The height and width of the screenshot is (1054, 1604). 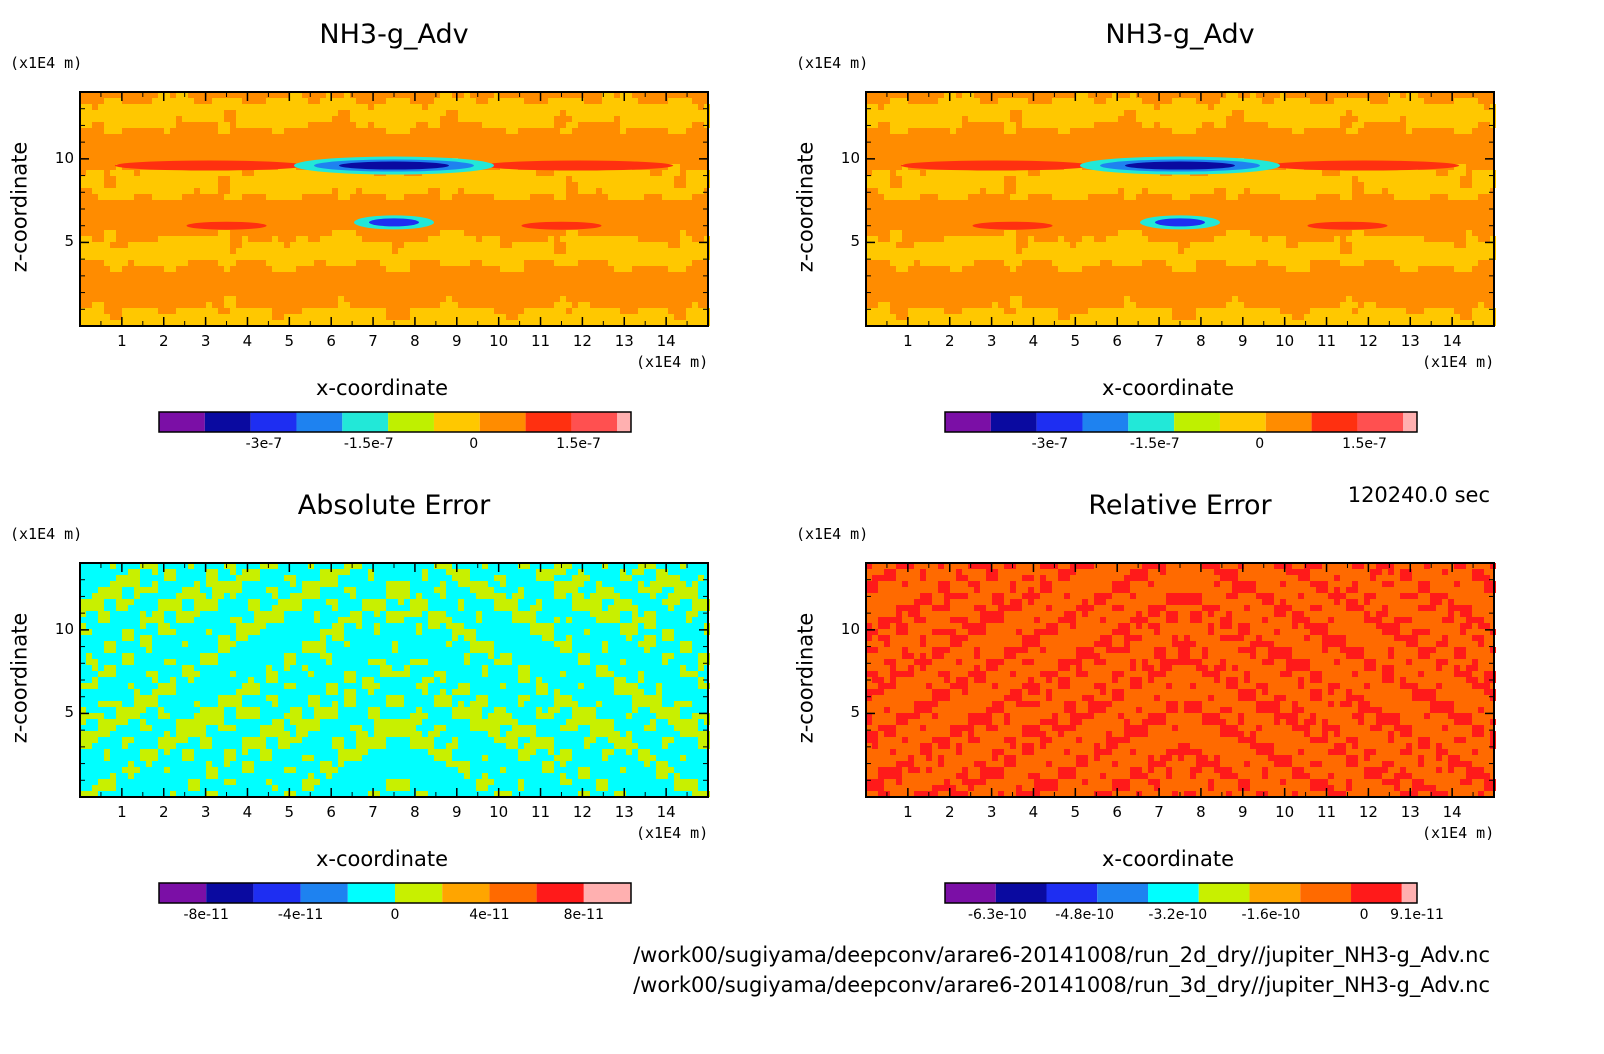 I want to click on anomaly-core, so click(x=1180, y=165).